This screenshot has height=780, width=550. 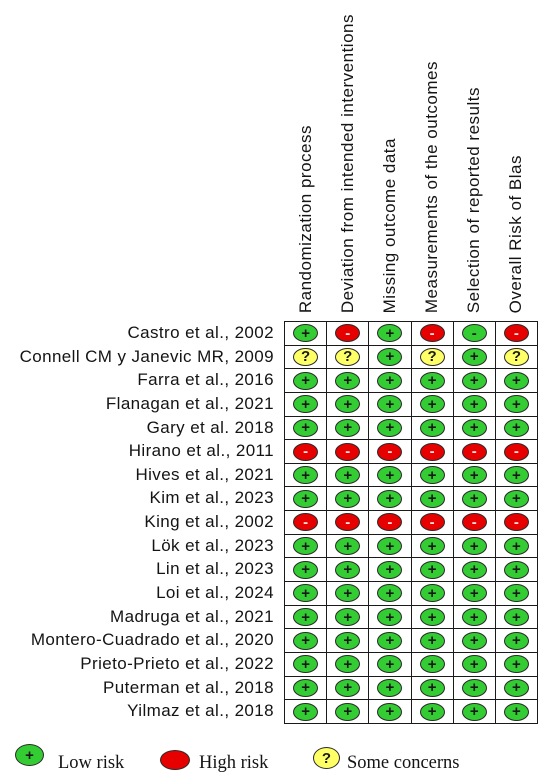 What do you see at coordinates (215, 593) in the screenshot?
I see `study-label: Loi et al., 2024` at bounding box center [215, 593].